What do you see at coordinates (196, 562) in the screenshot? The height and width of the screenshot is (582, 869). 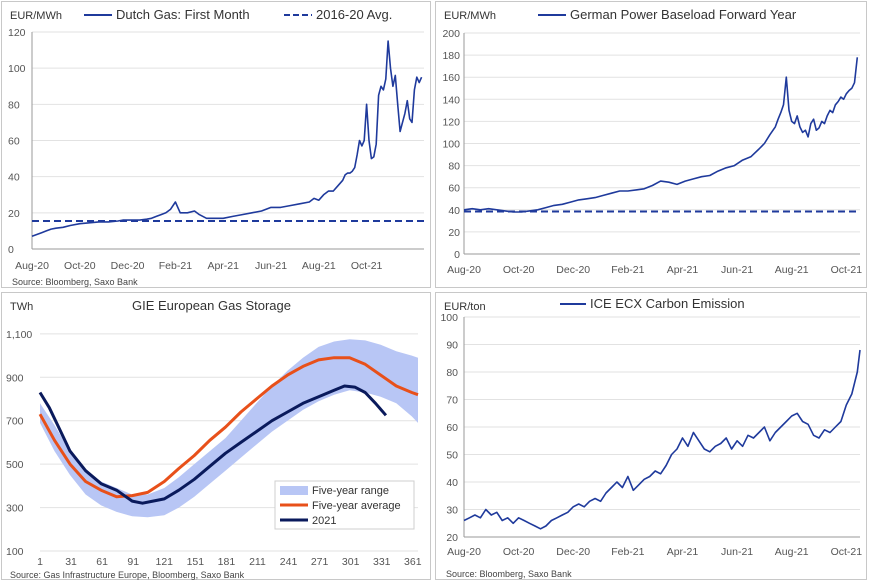 I see `x-tick-label: 151` at bounding box center [196, 562].